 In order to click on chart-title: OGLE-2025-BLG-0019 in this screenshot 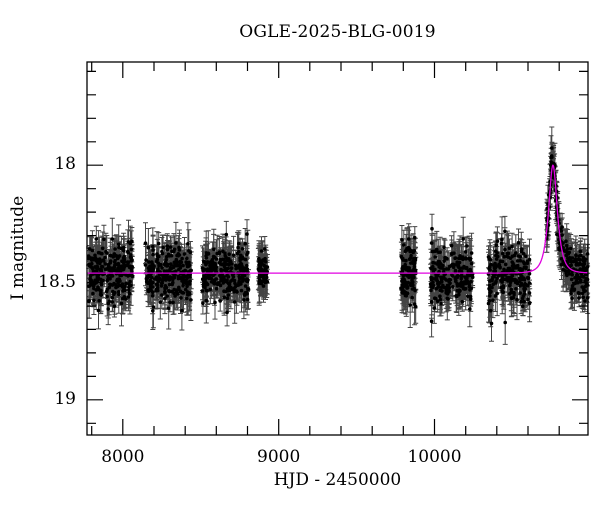, I will do `click(337, 32)`.